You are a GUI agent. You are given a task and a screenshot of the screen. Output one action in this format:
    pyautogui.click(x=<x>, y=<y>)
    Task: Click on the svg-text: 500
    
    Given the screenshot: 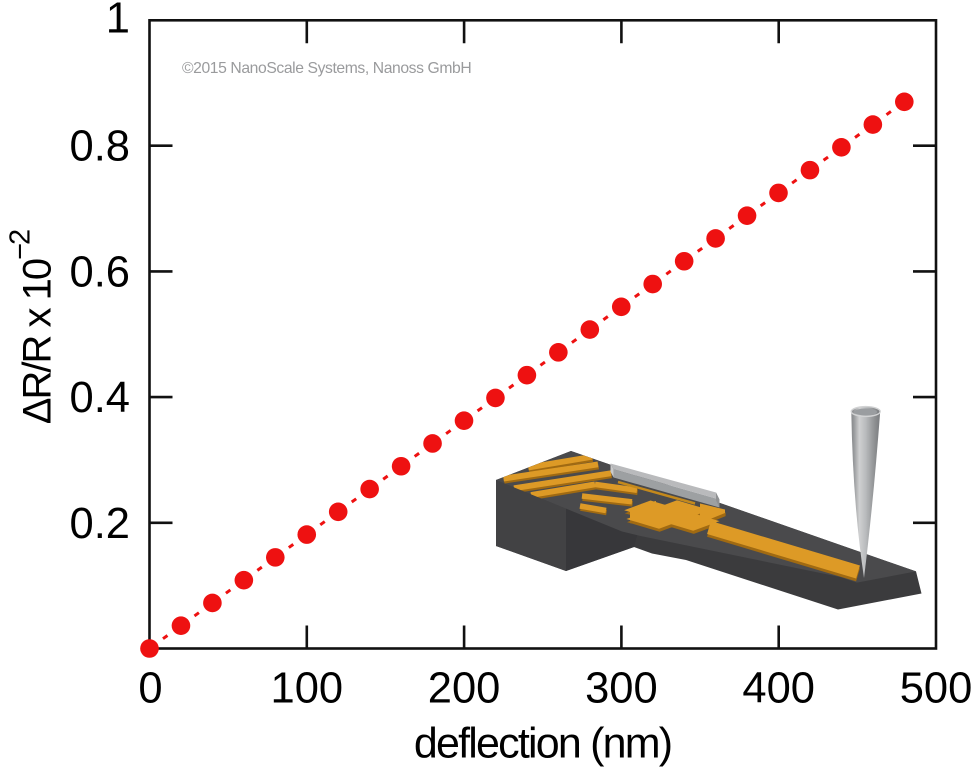 What is the action you would take?
    pyautogui.click(x=936, y=689)
    